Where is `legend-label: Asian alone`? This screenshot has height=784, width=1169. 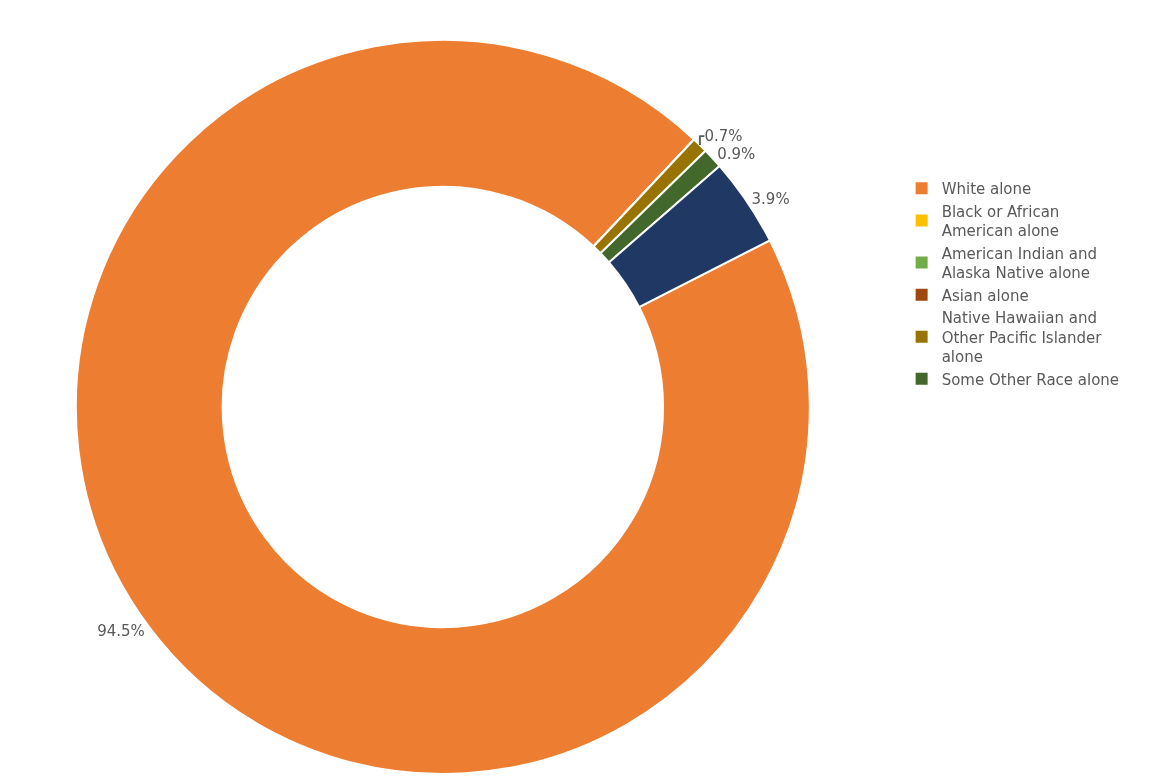
legend-label: Asian alone is located at coordinates (985, 295).